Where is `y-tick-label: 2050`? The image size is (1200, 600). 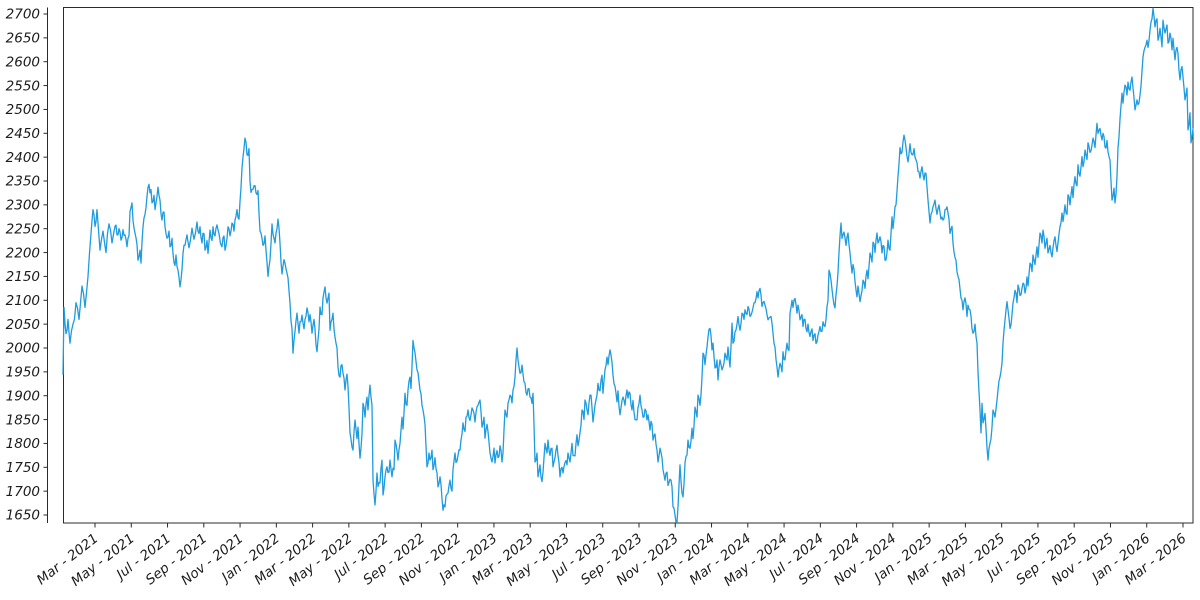 y-tick-label: 2050 is located at coordinates (23, 325).